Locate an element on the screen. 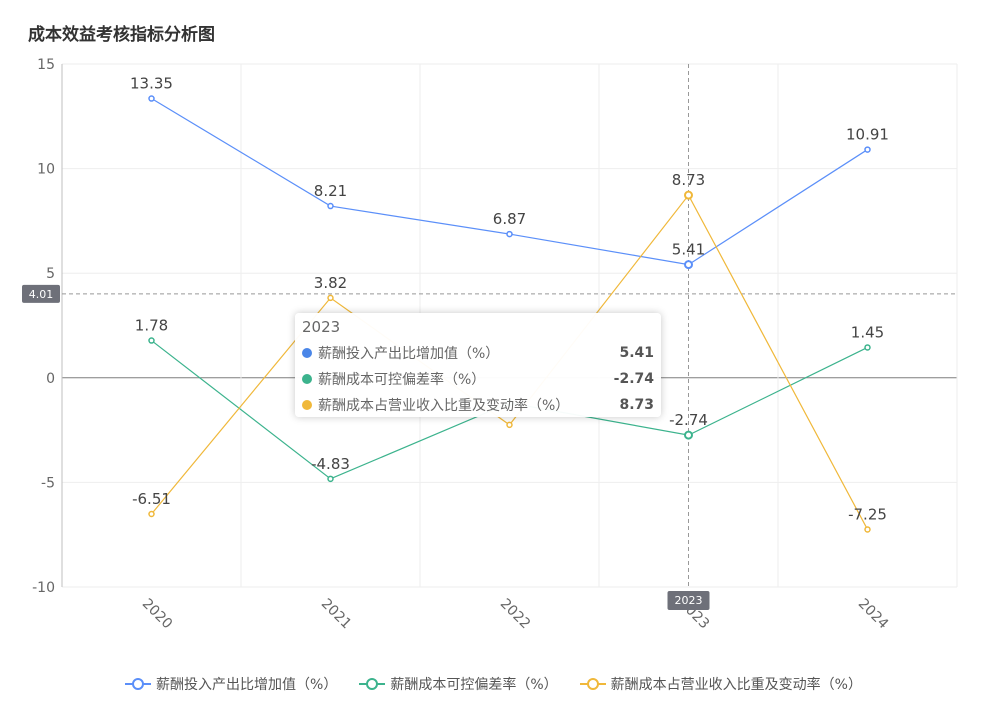 The image size is (987, 708). y-tick-label: 5 is located at coordinates (50, 274).